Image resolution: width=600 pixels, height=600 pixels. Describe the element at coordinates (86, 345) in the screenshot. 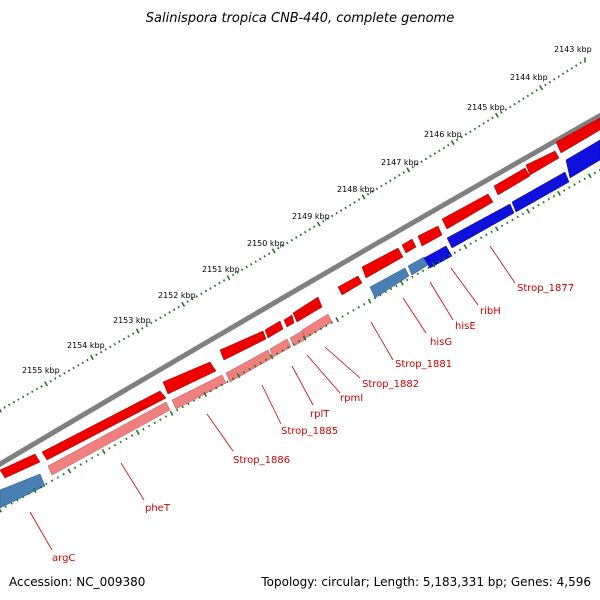

I see `kbp-label: 2154 kbp` at that location.